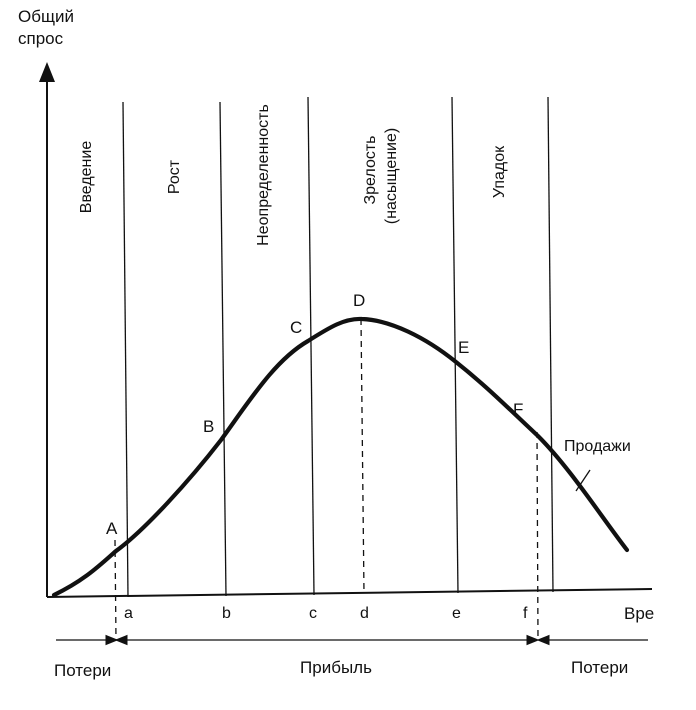 This screenshot has width=696, height=710. I want to click on boundary-line-f, so click(550, 344).